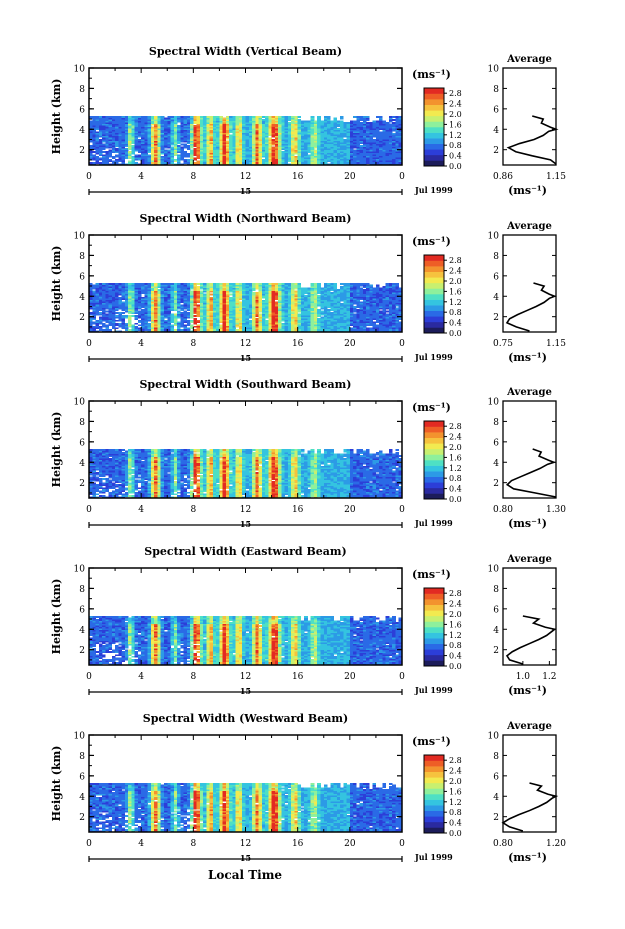  I want to click on x-tick-label: 0, so click(89, 177).